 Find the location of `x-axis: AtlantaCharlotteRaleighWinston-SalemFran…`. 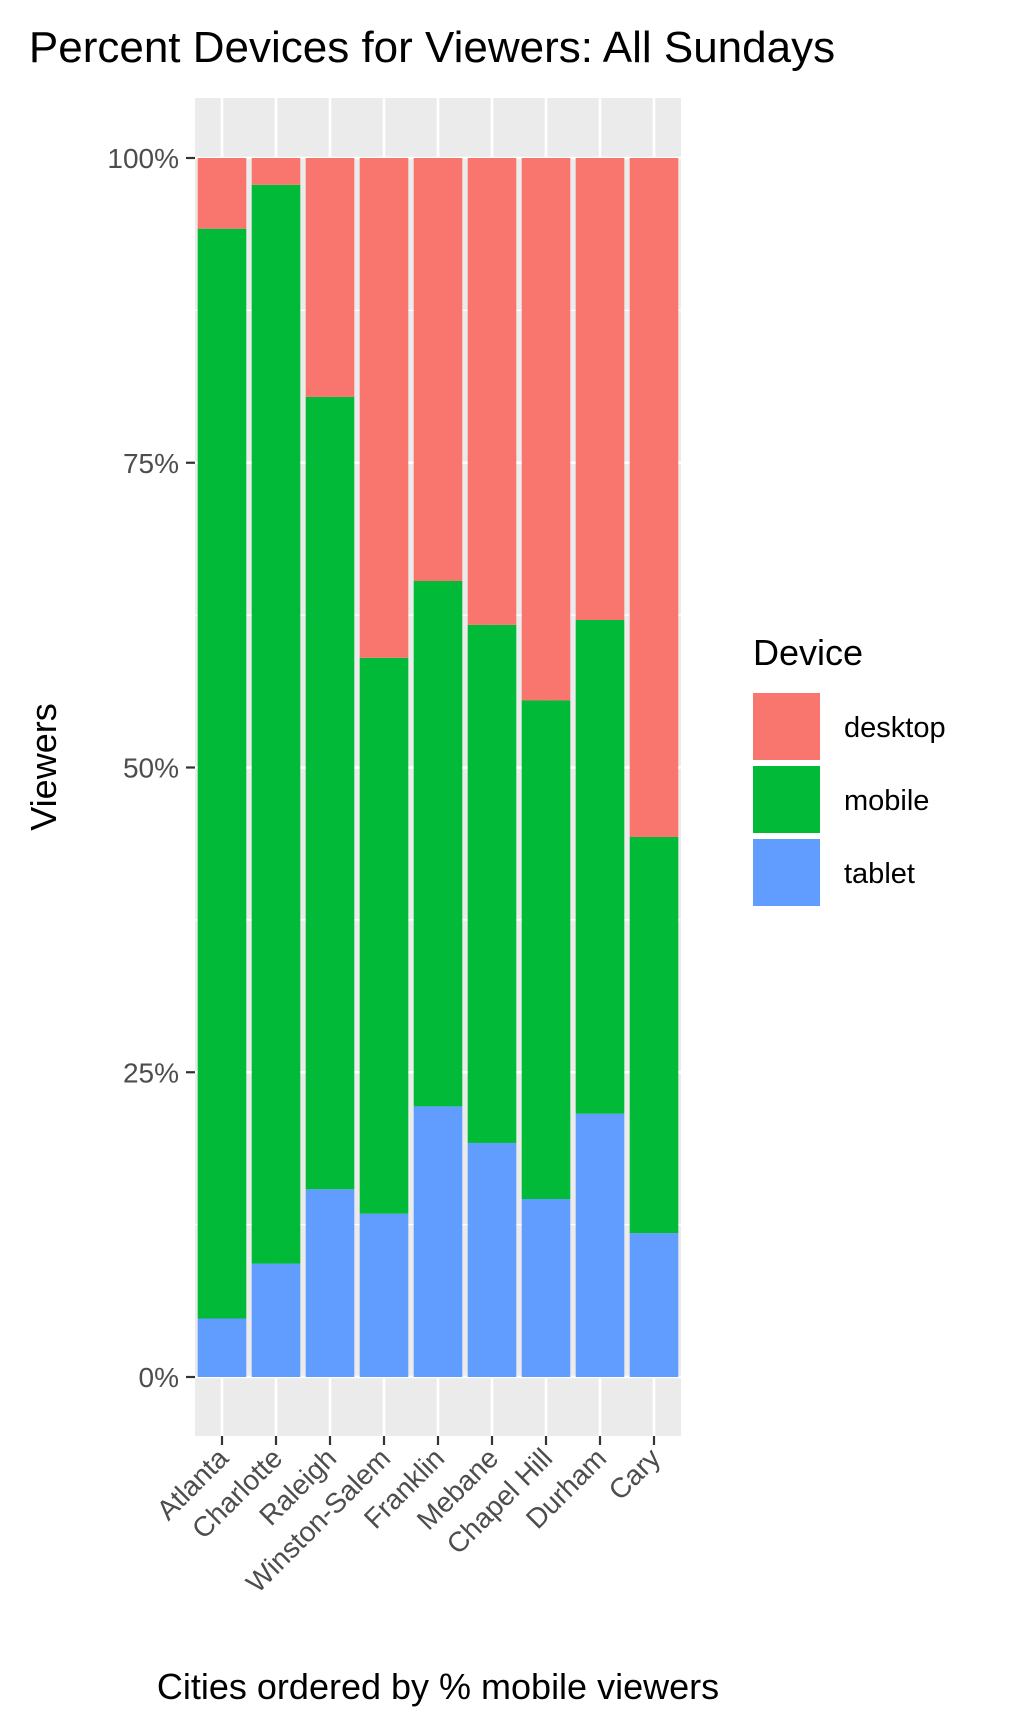

x-axis: AtlantaCharlotteRaleighWinston-SalemFran… is located at coordinates (409, 1517).